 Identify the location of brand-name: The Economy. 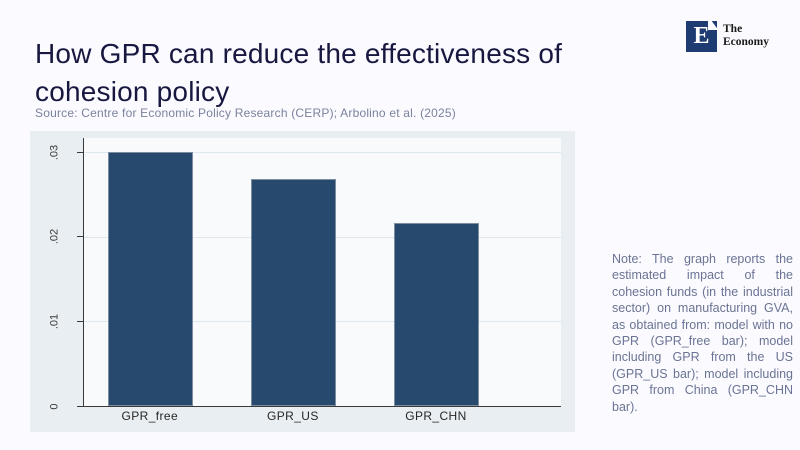
(746, 35).